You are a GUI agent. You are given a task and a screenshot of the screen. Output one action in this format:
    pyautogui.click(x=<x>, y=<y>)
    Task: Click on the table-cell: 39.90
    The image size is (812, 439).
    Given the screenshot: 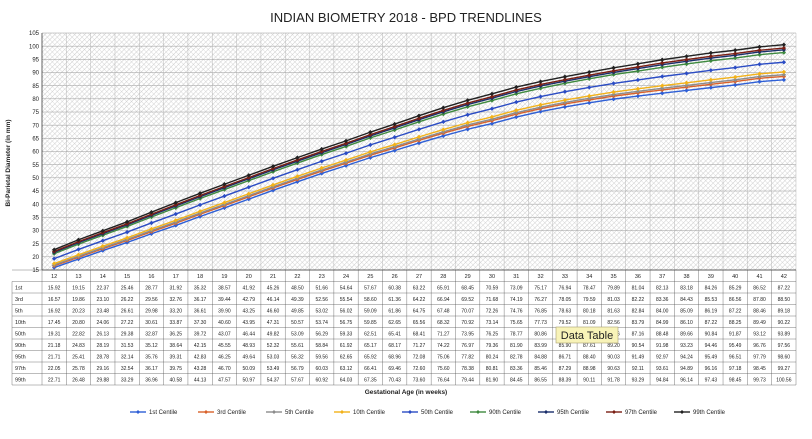 What is the action you would take?
    pyautogui.click(x=224, y=312)
    